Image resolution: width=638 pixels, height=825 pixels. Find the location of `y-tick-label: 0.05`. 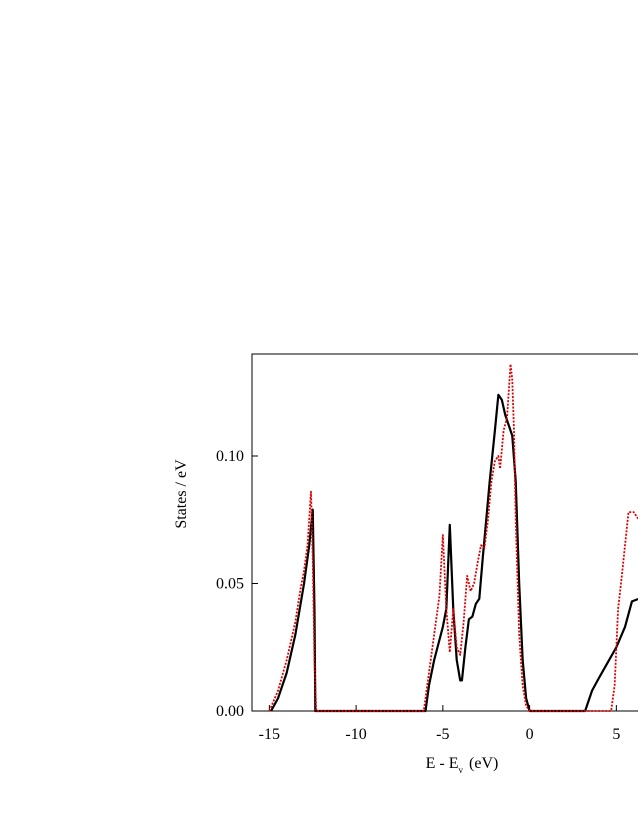

y-tick-label: 0.05 is located at coordinates (230, 584).